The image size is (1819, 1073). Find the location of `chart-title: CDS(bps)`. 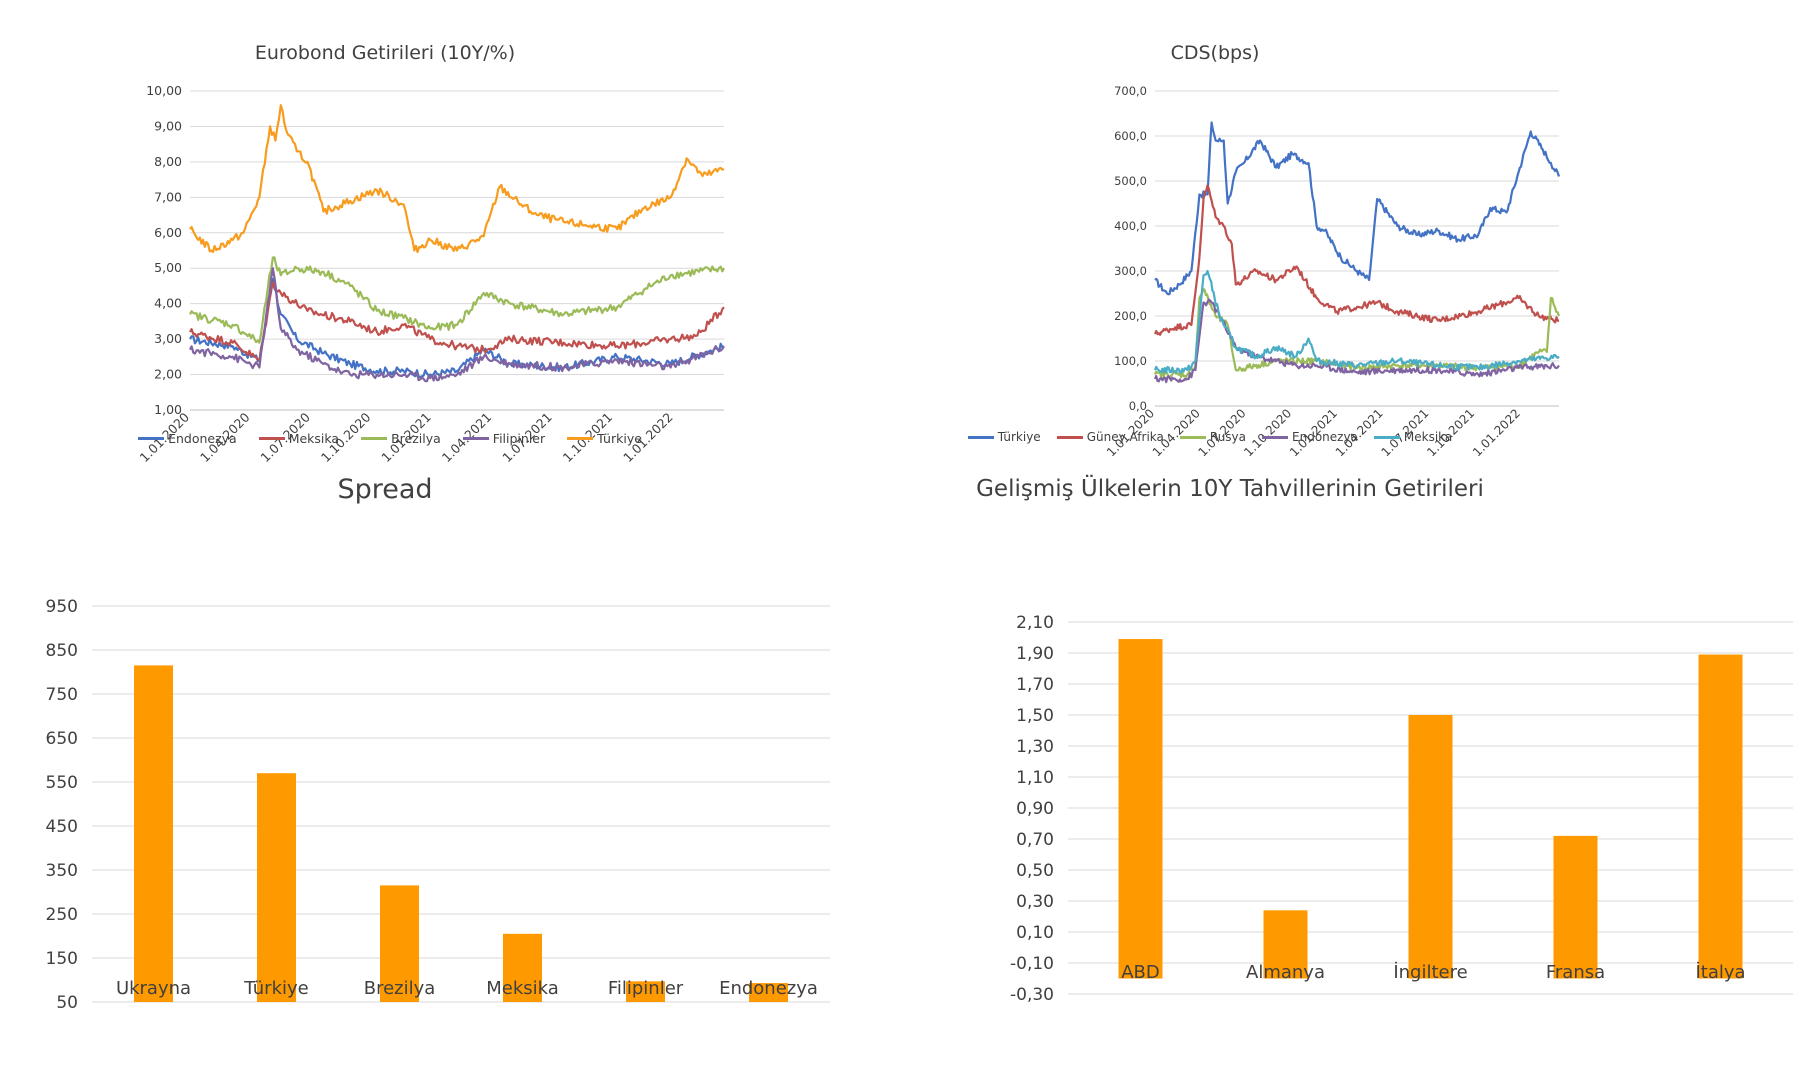

chart-title: CDS(bps) is located at coordinates (1215, 53).